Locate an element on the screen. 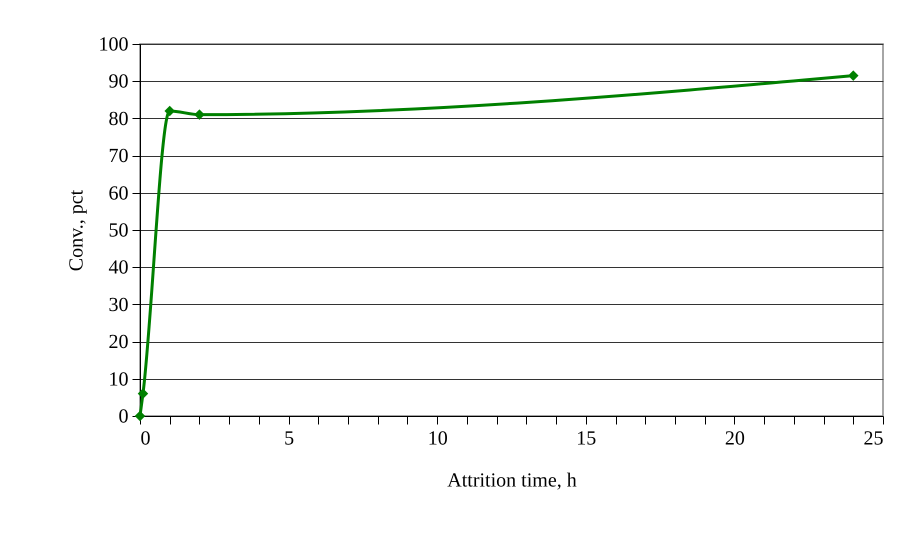 This screenshot has width=920, height=548. x-axis-title: Attrition time, h is located at coordinates (512, 481).